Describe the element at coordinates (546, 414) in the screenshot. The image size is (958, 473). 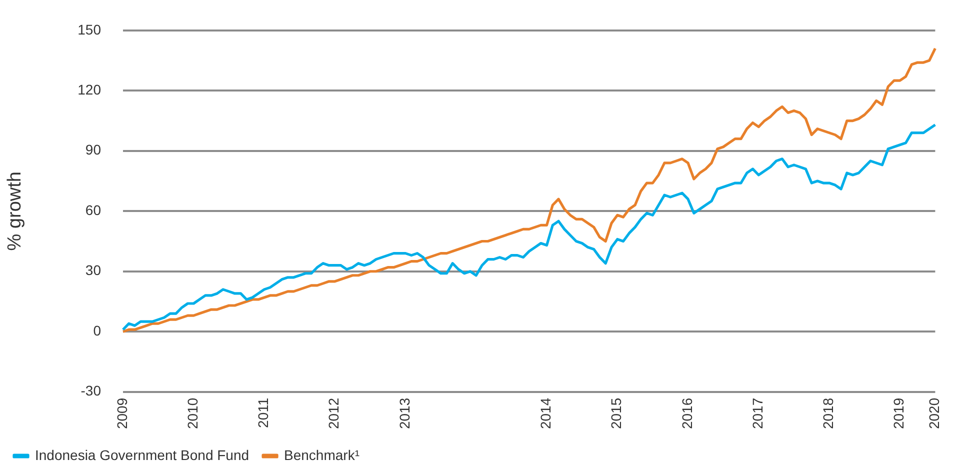
I see `x-tick-label: 2014` at that location.